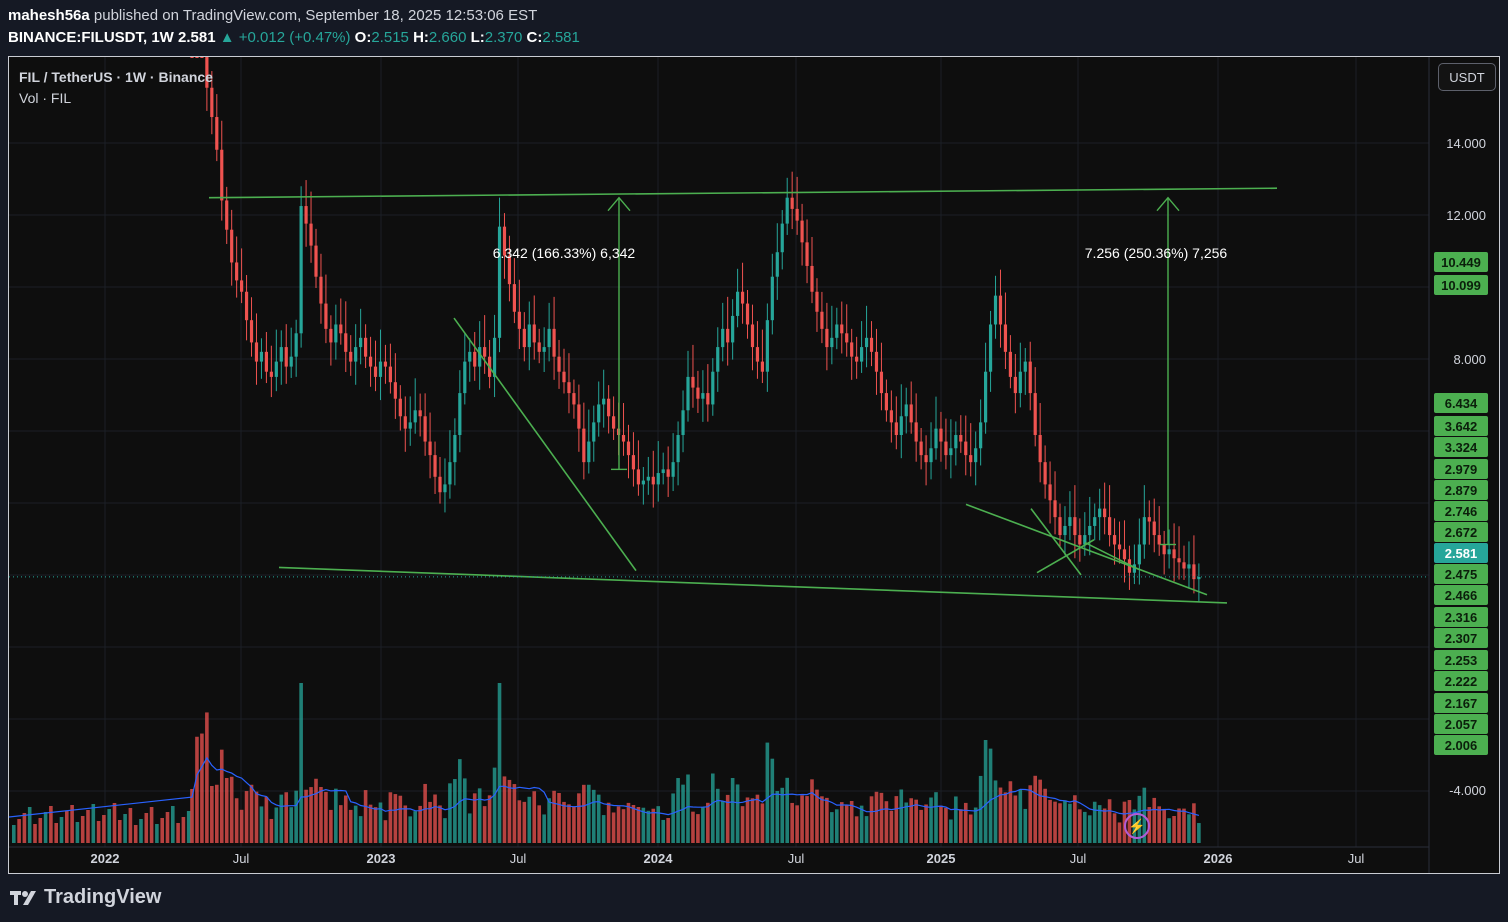 The width and height of the screenshot is (1508, 922). What do you see at coordinates (743, 193) in the screenshot?
I see `resistance-line` at bounding box center [743, 193].